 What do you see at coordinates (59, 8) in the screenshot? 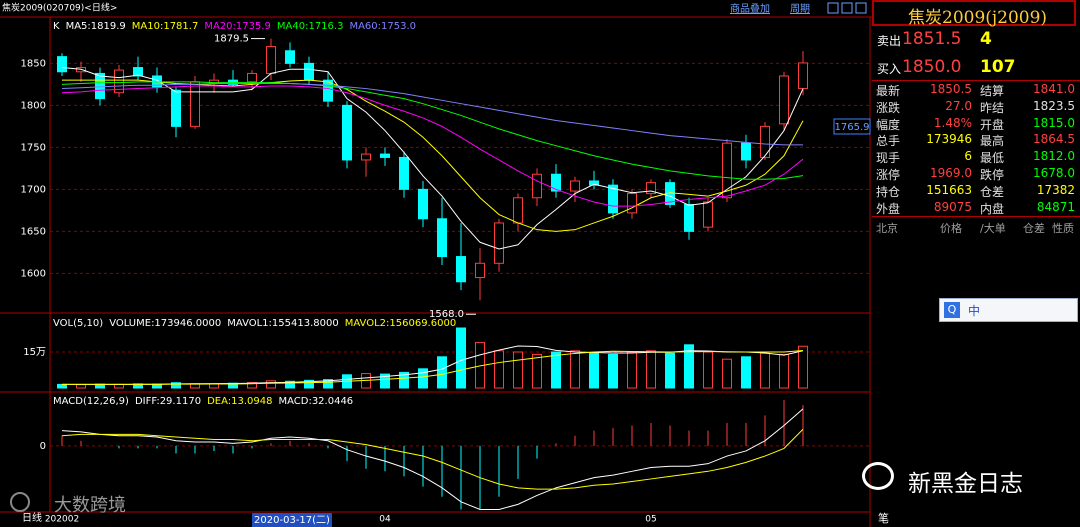
I see `header-title: 焦炭2009(020709)<日线>` at bounding box center [59, 8].